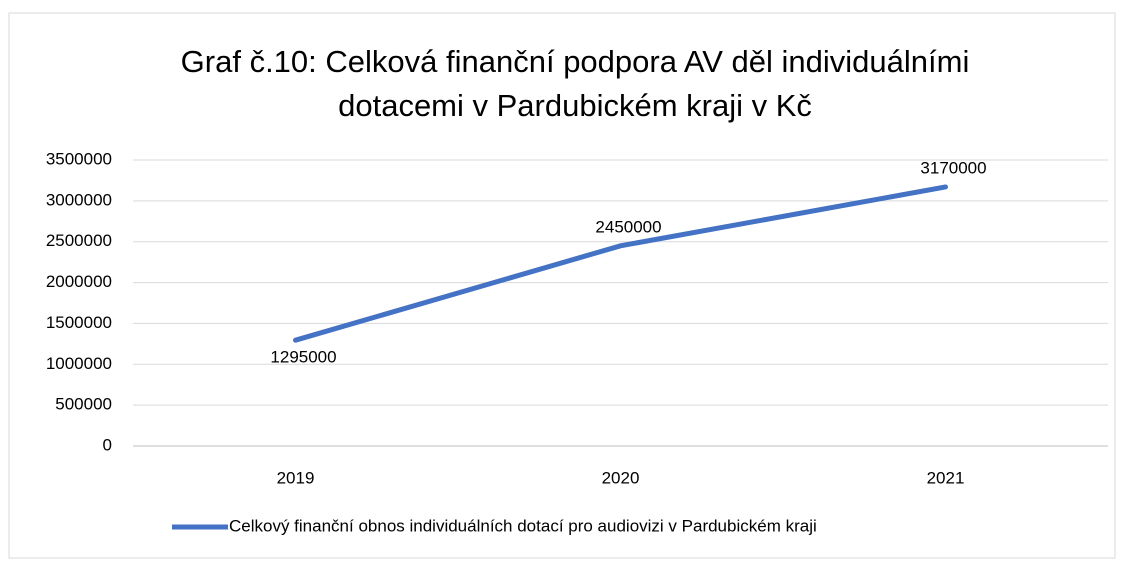 This screenshot has height=564, width=1125. I want to click on y-tick-label: 1000000, so click(79, 363).